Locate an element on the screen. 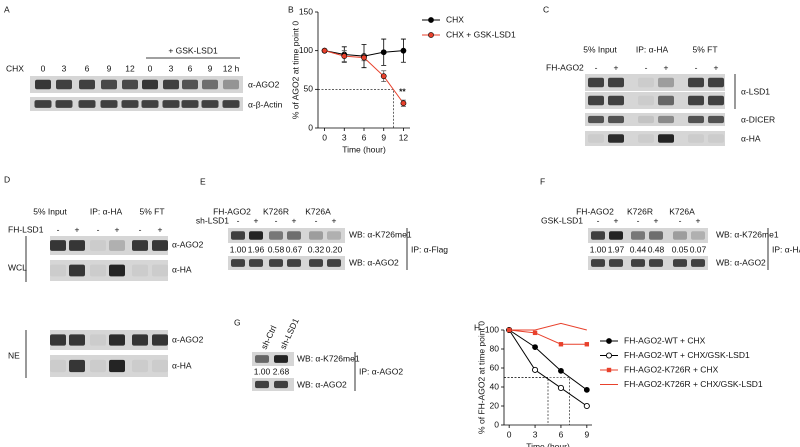 The image size is (800, 447). panel-letter: E is located at coordinates (203, 181).